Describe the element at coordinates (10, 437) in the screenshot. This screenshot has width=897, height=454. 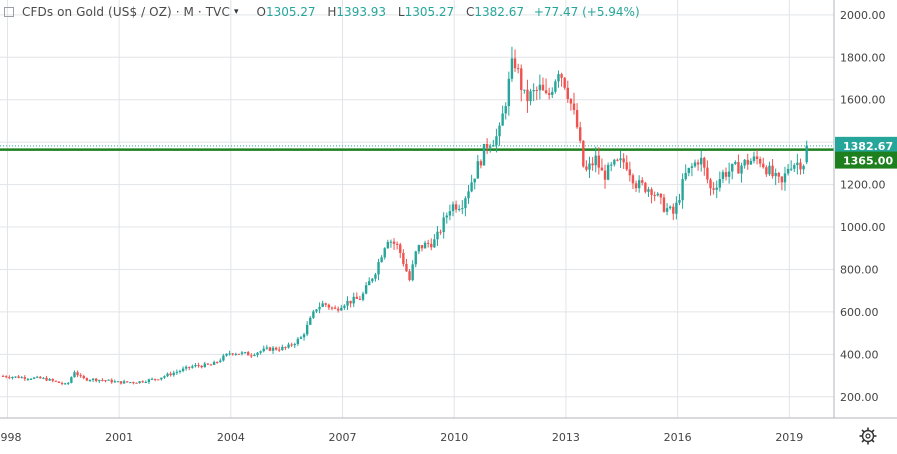
I see `x-tick-label: 1998` at that location.